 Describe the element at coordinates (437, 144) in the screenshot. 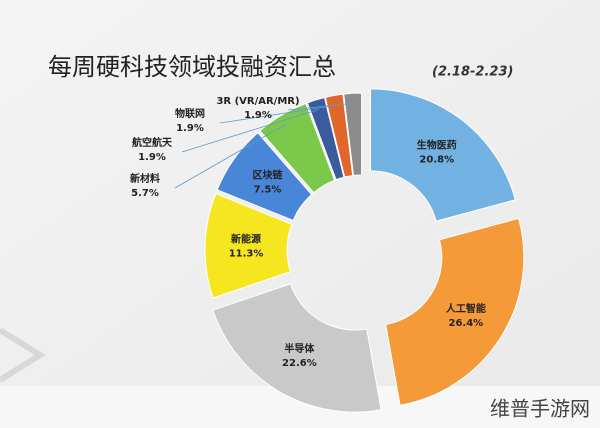

I see `segment-label: 生物医药` at that location.